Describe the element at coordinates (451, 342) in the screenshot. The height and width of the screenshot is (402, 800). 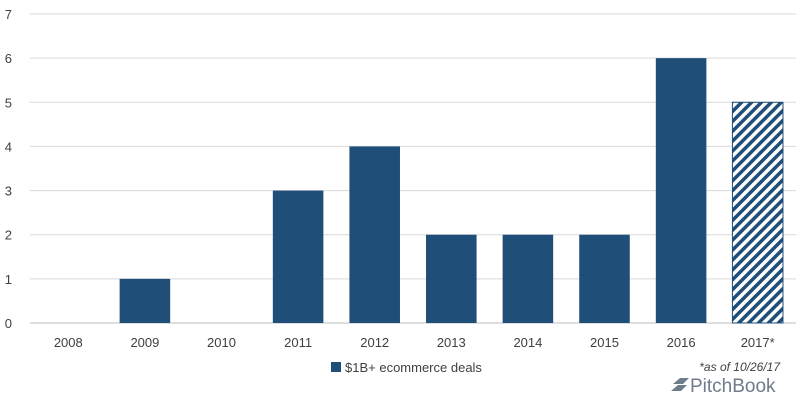
I see `x-tick-label: 2013` at that location.